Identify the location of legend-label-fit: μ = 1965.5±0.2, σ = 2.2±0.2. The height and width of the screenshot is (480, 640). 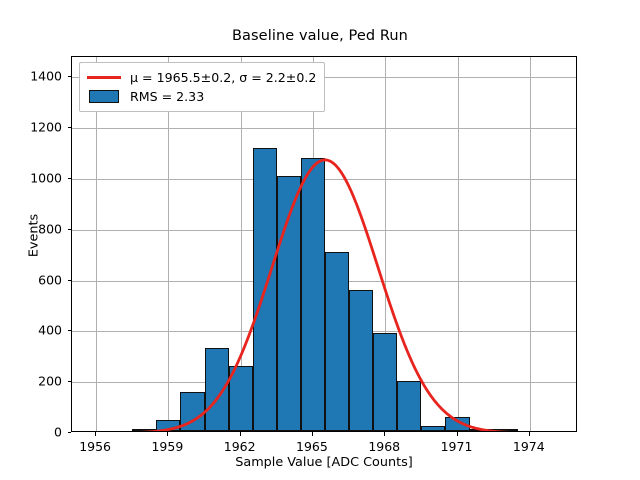
(223, 77).